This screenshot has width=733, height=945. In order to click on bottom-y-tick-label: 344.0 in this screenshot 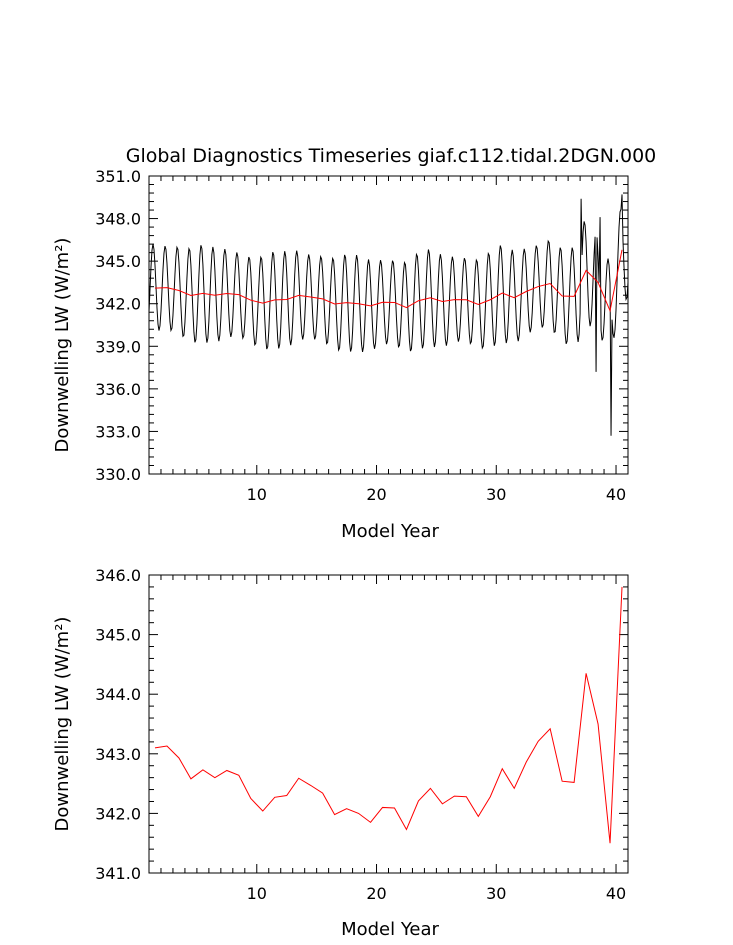, I will do `click(118, 694)`.